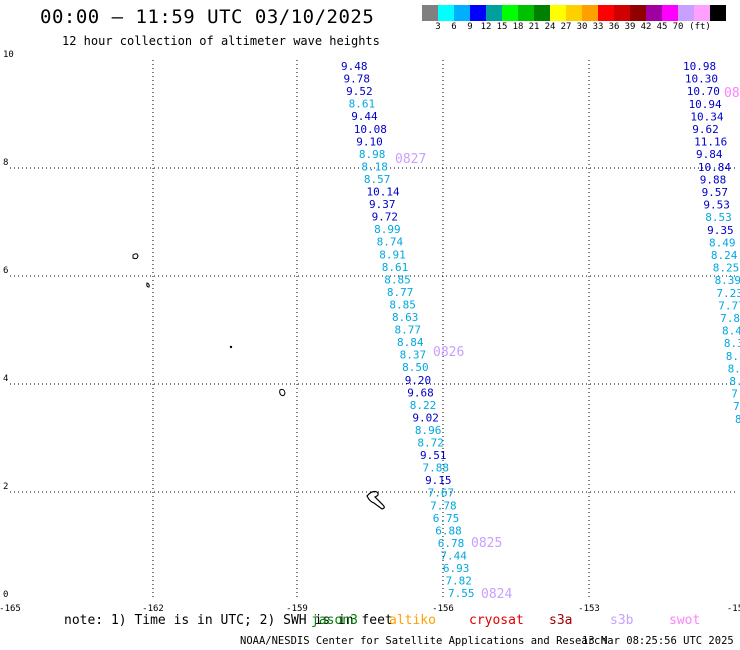 The width and height of the screenshot is (740, 650). I want to click on swh-value: 8.18, so click(374, 166).